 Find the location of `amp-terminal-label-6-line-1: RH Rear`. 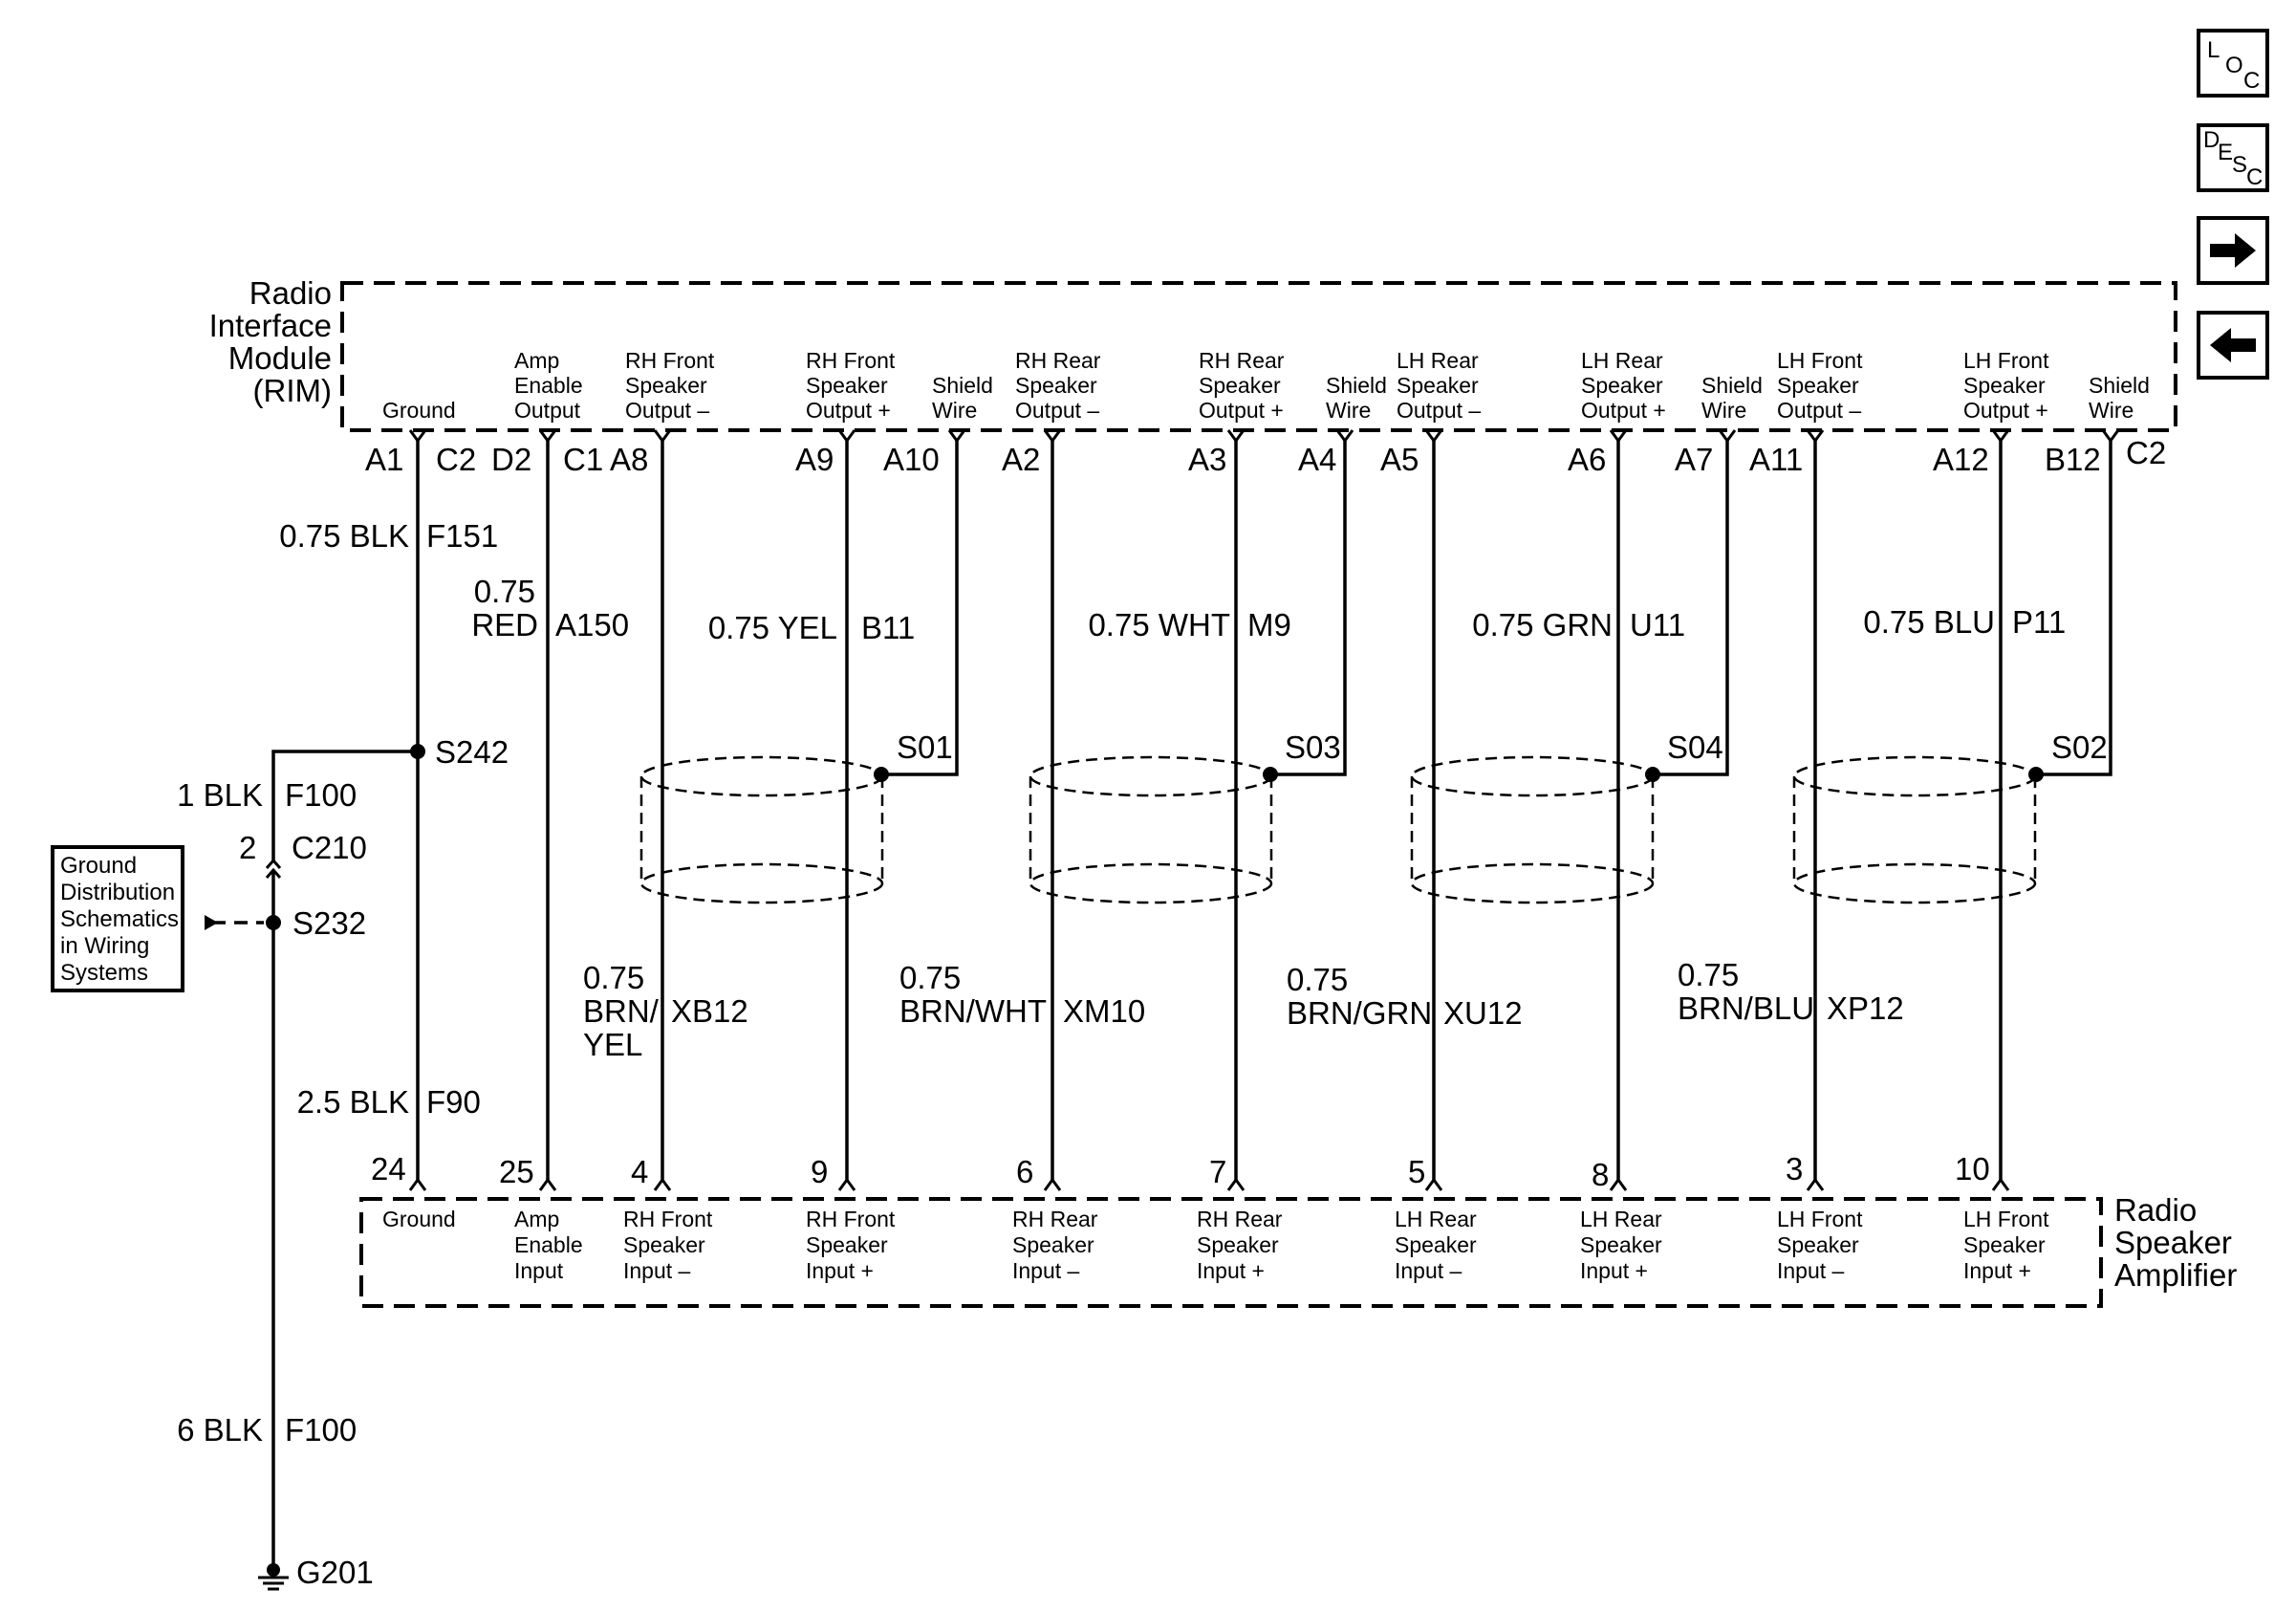

amp-terminal-label-6-line-1: RH Rear is located at coordinates (1240, 1219).